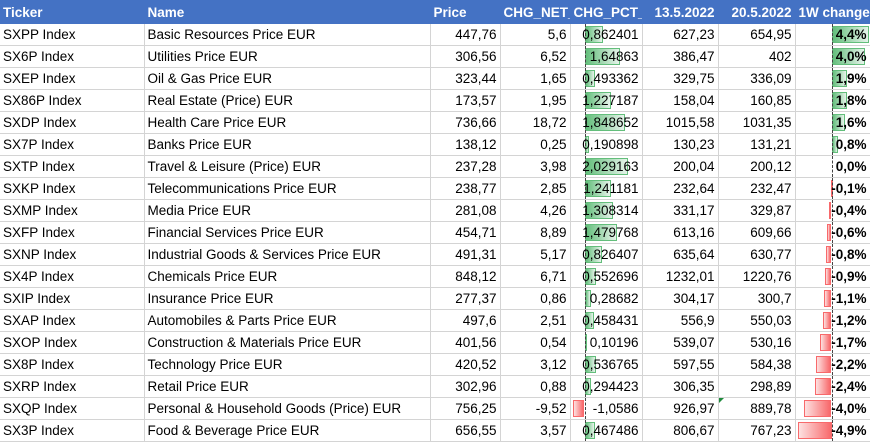 The image size is (870, 442). I want to click on date2-cell: 550,03, so click(757, 320).